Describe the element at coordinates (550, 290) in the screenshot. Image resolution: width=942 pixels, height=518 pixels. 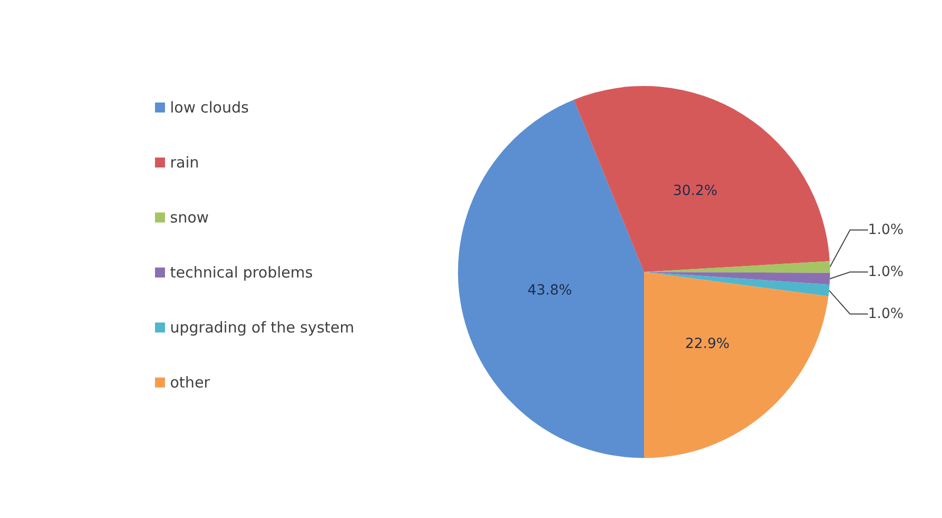
I see `data-label: 43.8%` at that location.